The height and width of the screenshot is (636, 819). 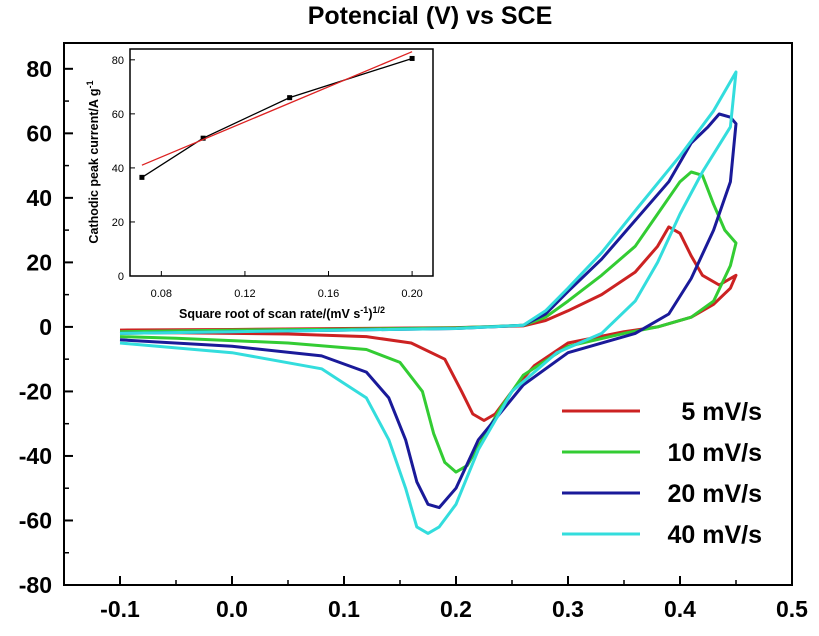 What do you see at coordinates (568, 609) in the screenshot?
I see `x-tick-label: 0.3` at bounding box center [568, 609].